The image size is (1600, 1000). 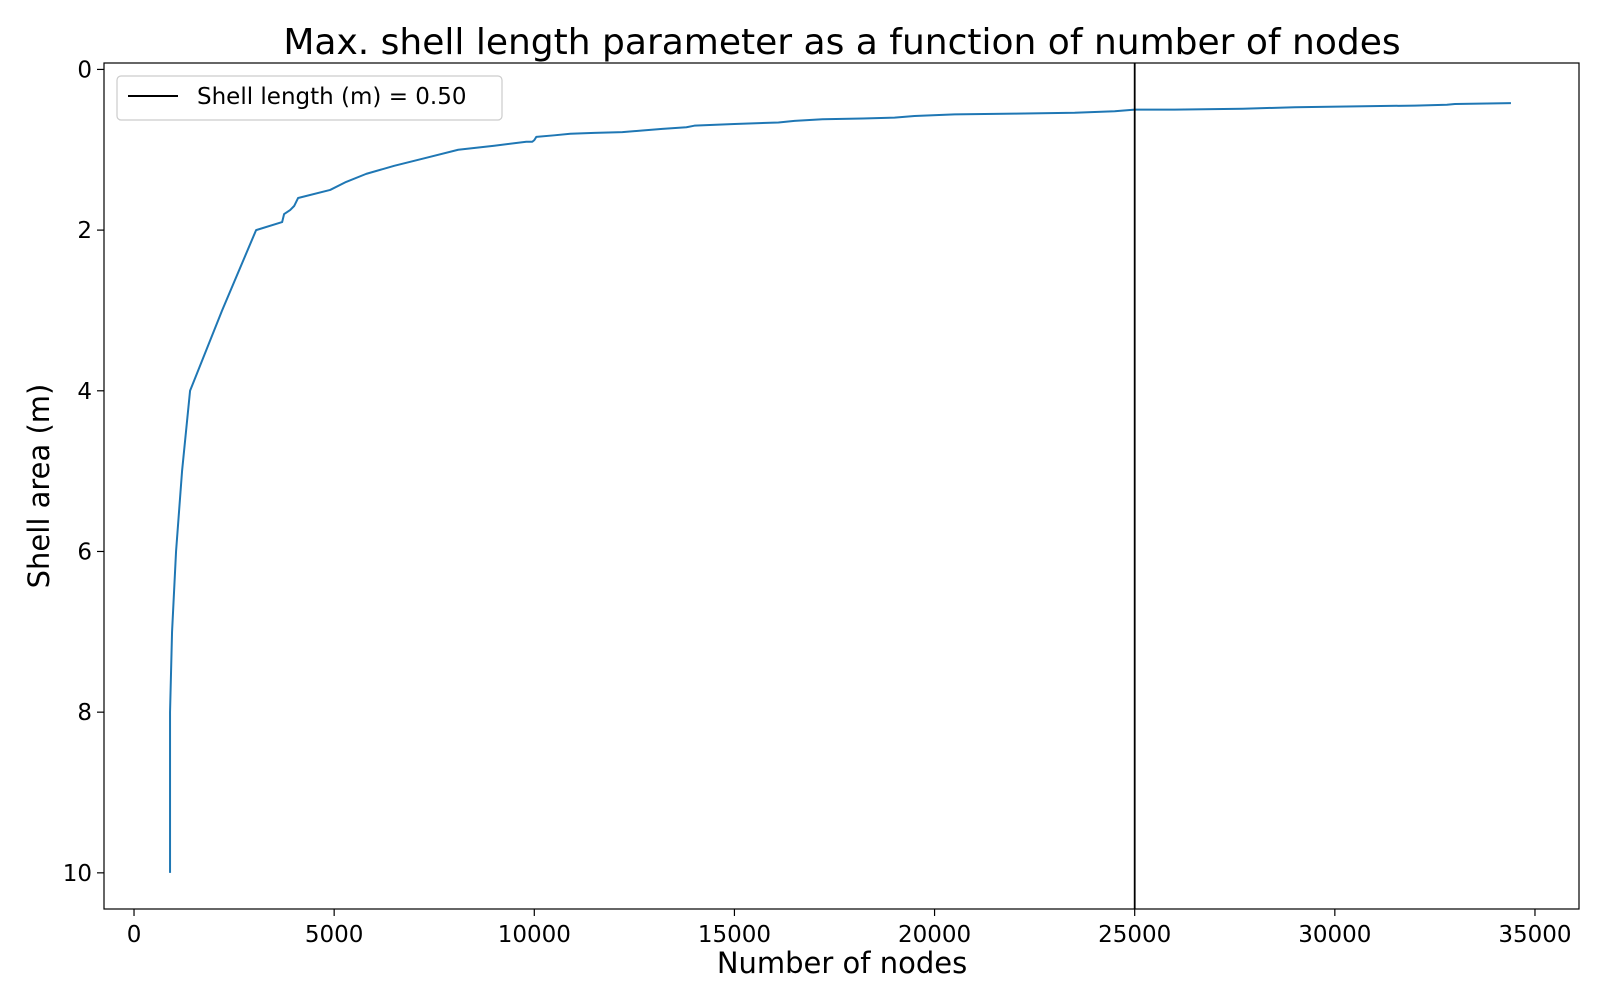 I want to click on y-tick-label: 10, so click(x=77, y=874).